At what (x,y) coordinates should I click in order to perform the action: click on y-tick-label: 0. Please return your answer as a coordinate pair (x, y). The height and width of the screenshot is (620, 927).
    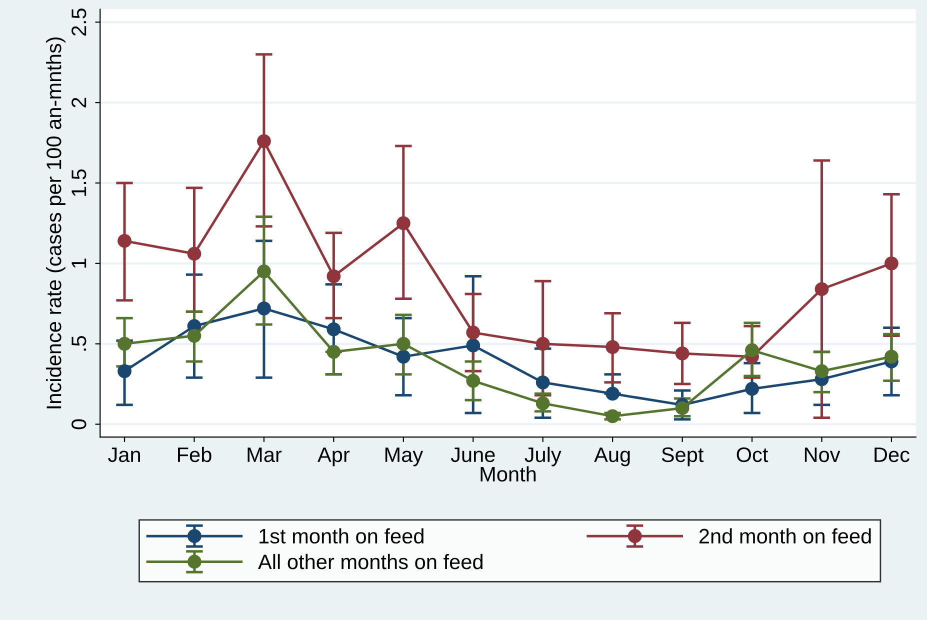
    Looking at the image, I should click on (79, 424).